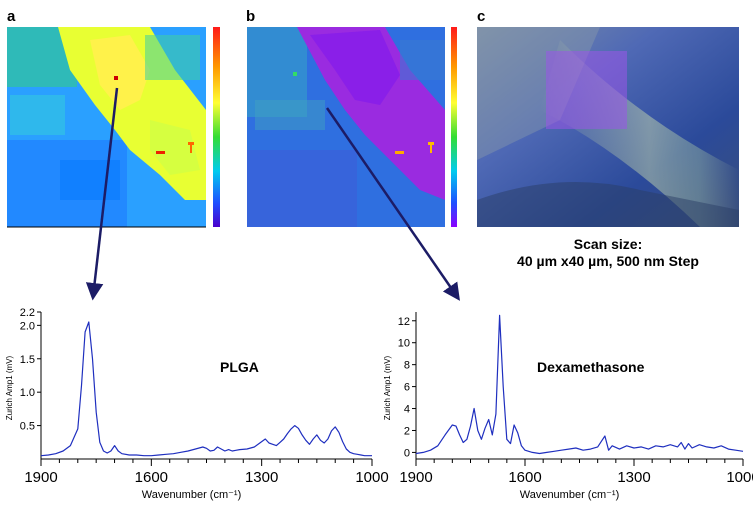  I want to click on scan-region-overlay, so click(586, 90).